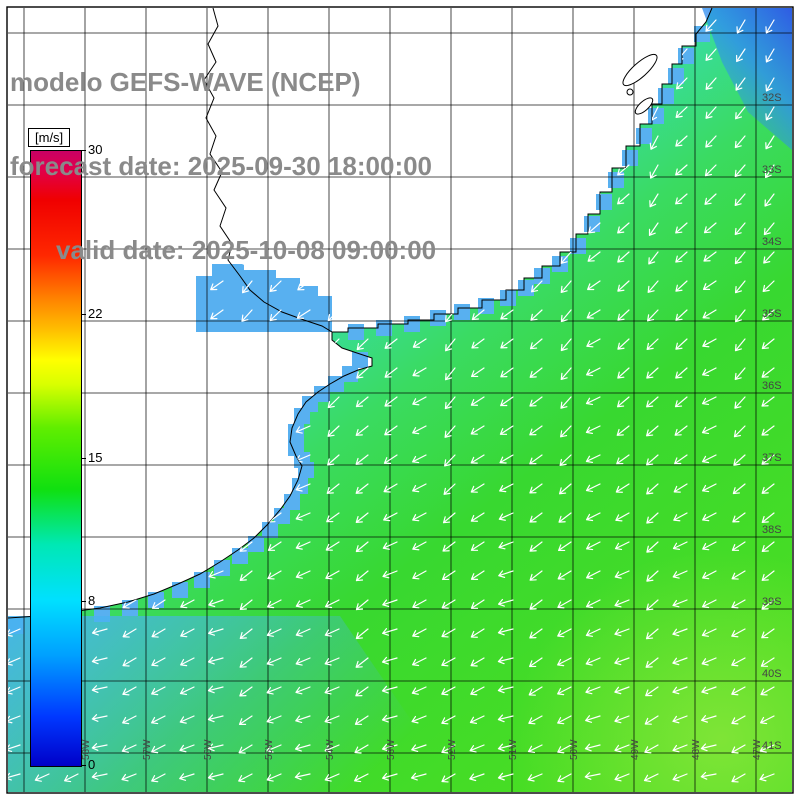 This screenshot has width=800, height=800. Describe the element at coordinates (631, 646) in the screenshot. I see `green-glow` at that location.